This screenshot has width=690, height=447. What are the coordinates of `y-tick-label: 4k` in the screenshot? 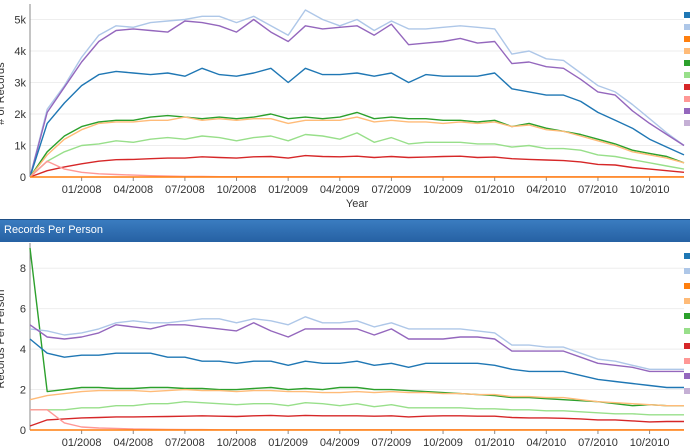 It's located at (20, 52).